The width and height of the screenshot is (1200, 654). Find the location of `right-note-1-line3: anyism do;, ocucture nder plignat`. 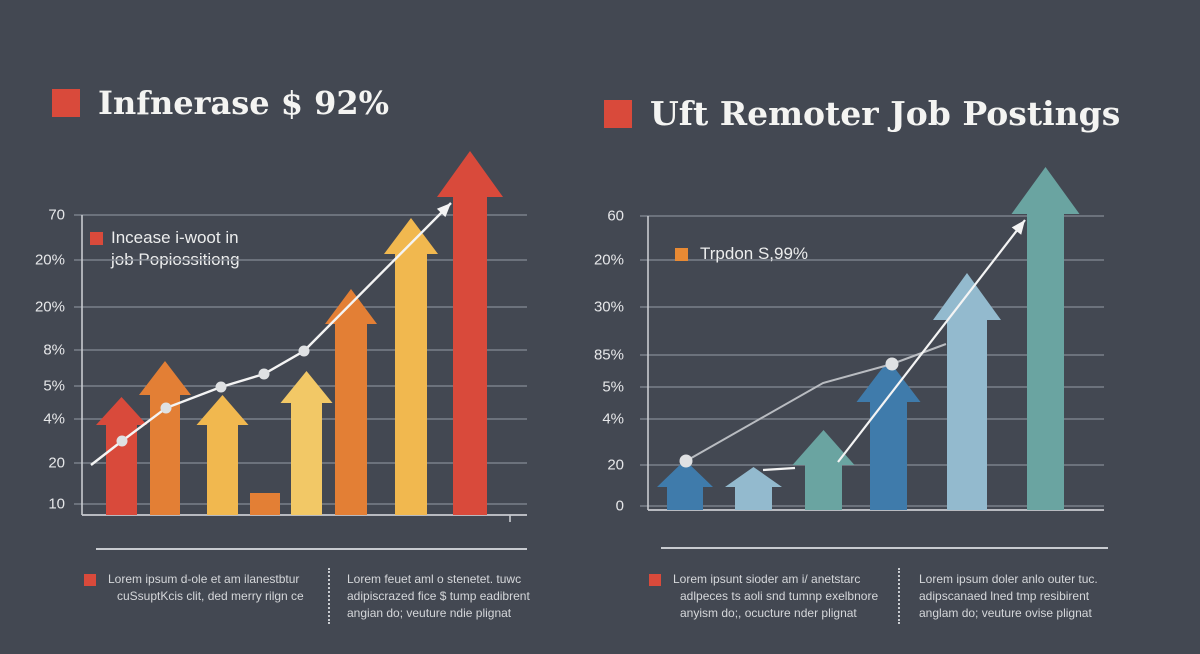

right-note-1-line3: anyism do;, ocucture nder plignat is located at coordinates (768, 613).